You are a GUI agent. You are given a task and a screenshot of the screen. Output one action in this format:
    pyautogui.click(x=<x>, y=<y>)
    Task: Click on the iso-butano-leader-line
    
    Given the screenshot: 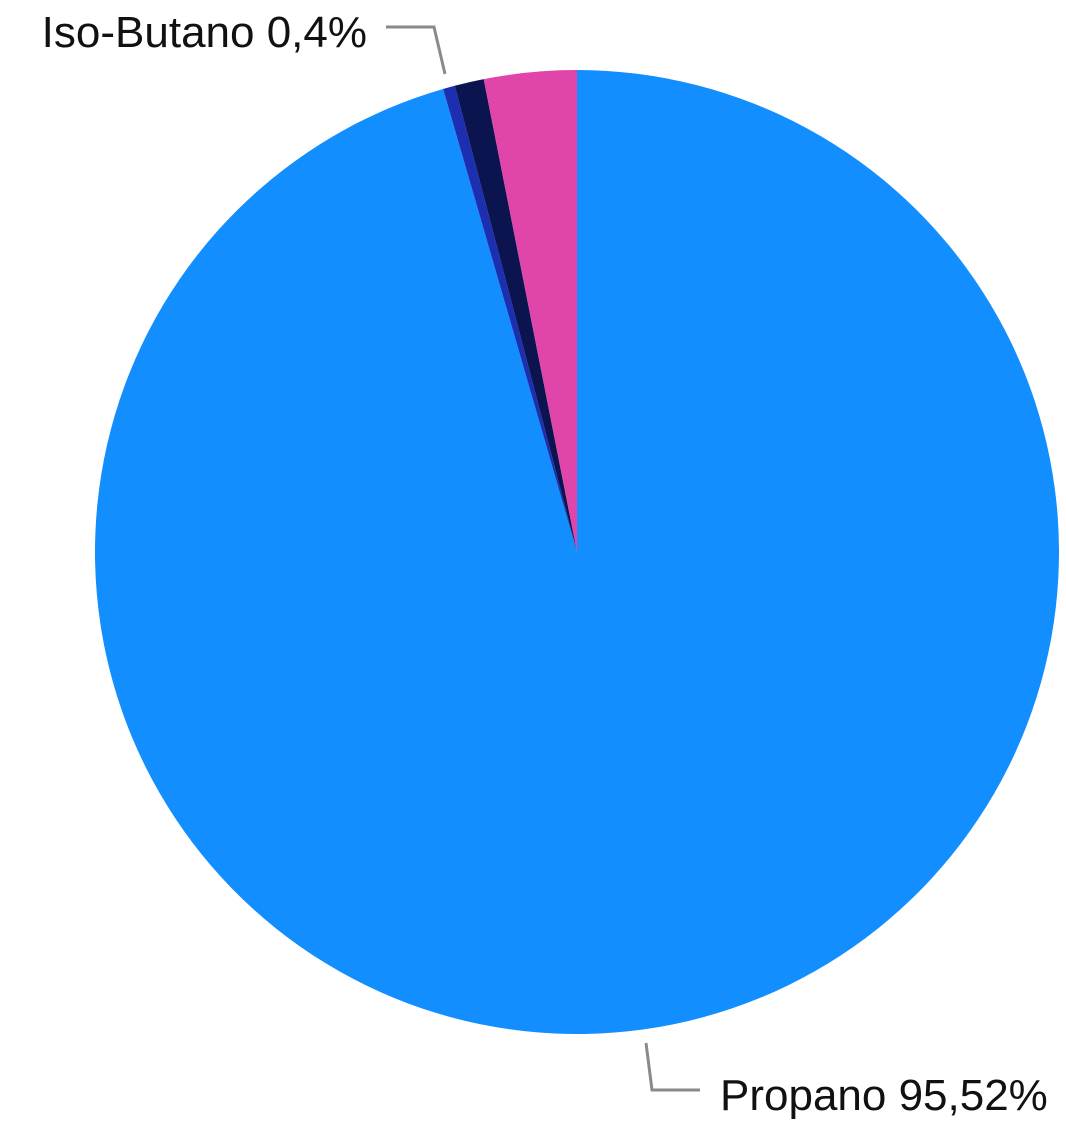 What is the action you would take?
    pyautogui.click(x=416, y=50)
    